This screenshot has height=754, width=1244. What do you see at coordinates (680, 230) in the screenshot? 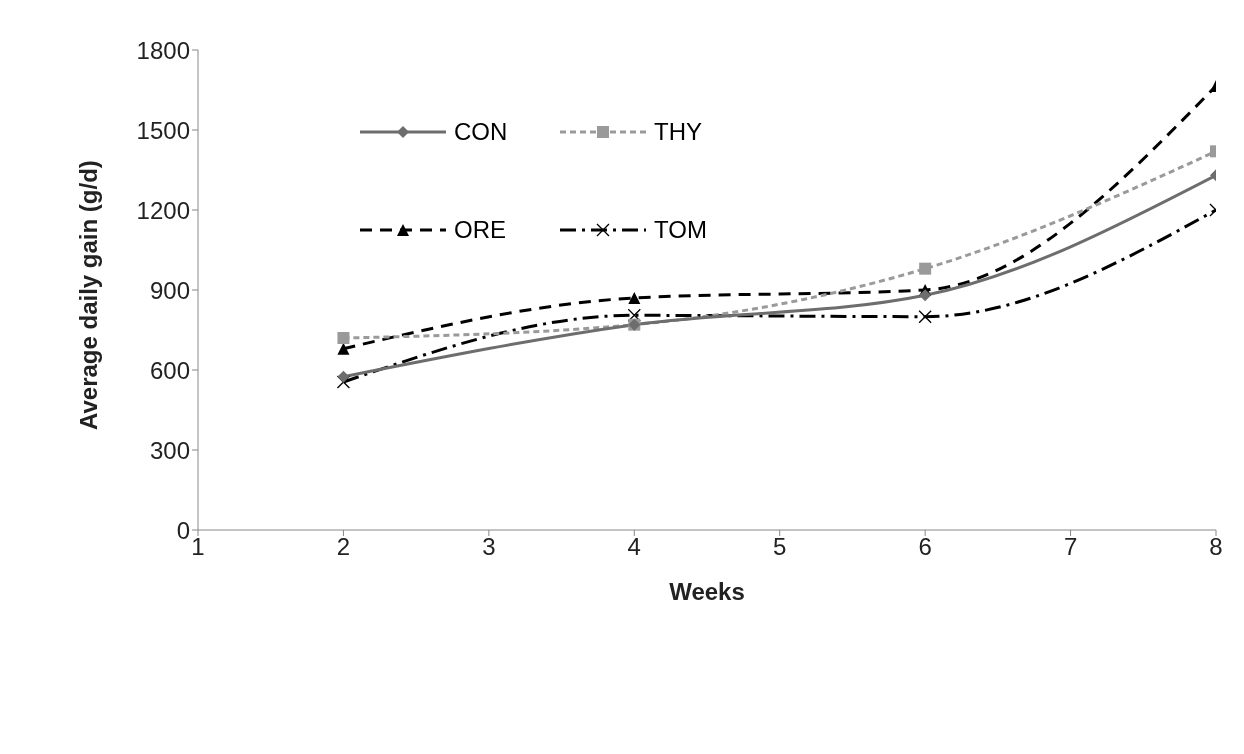
I see `legend-label: TOM` at bounding box center [680, 230].